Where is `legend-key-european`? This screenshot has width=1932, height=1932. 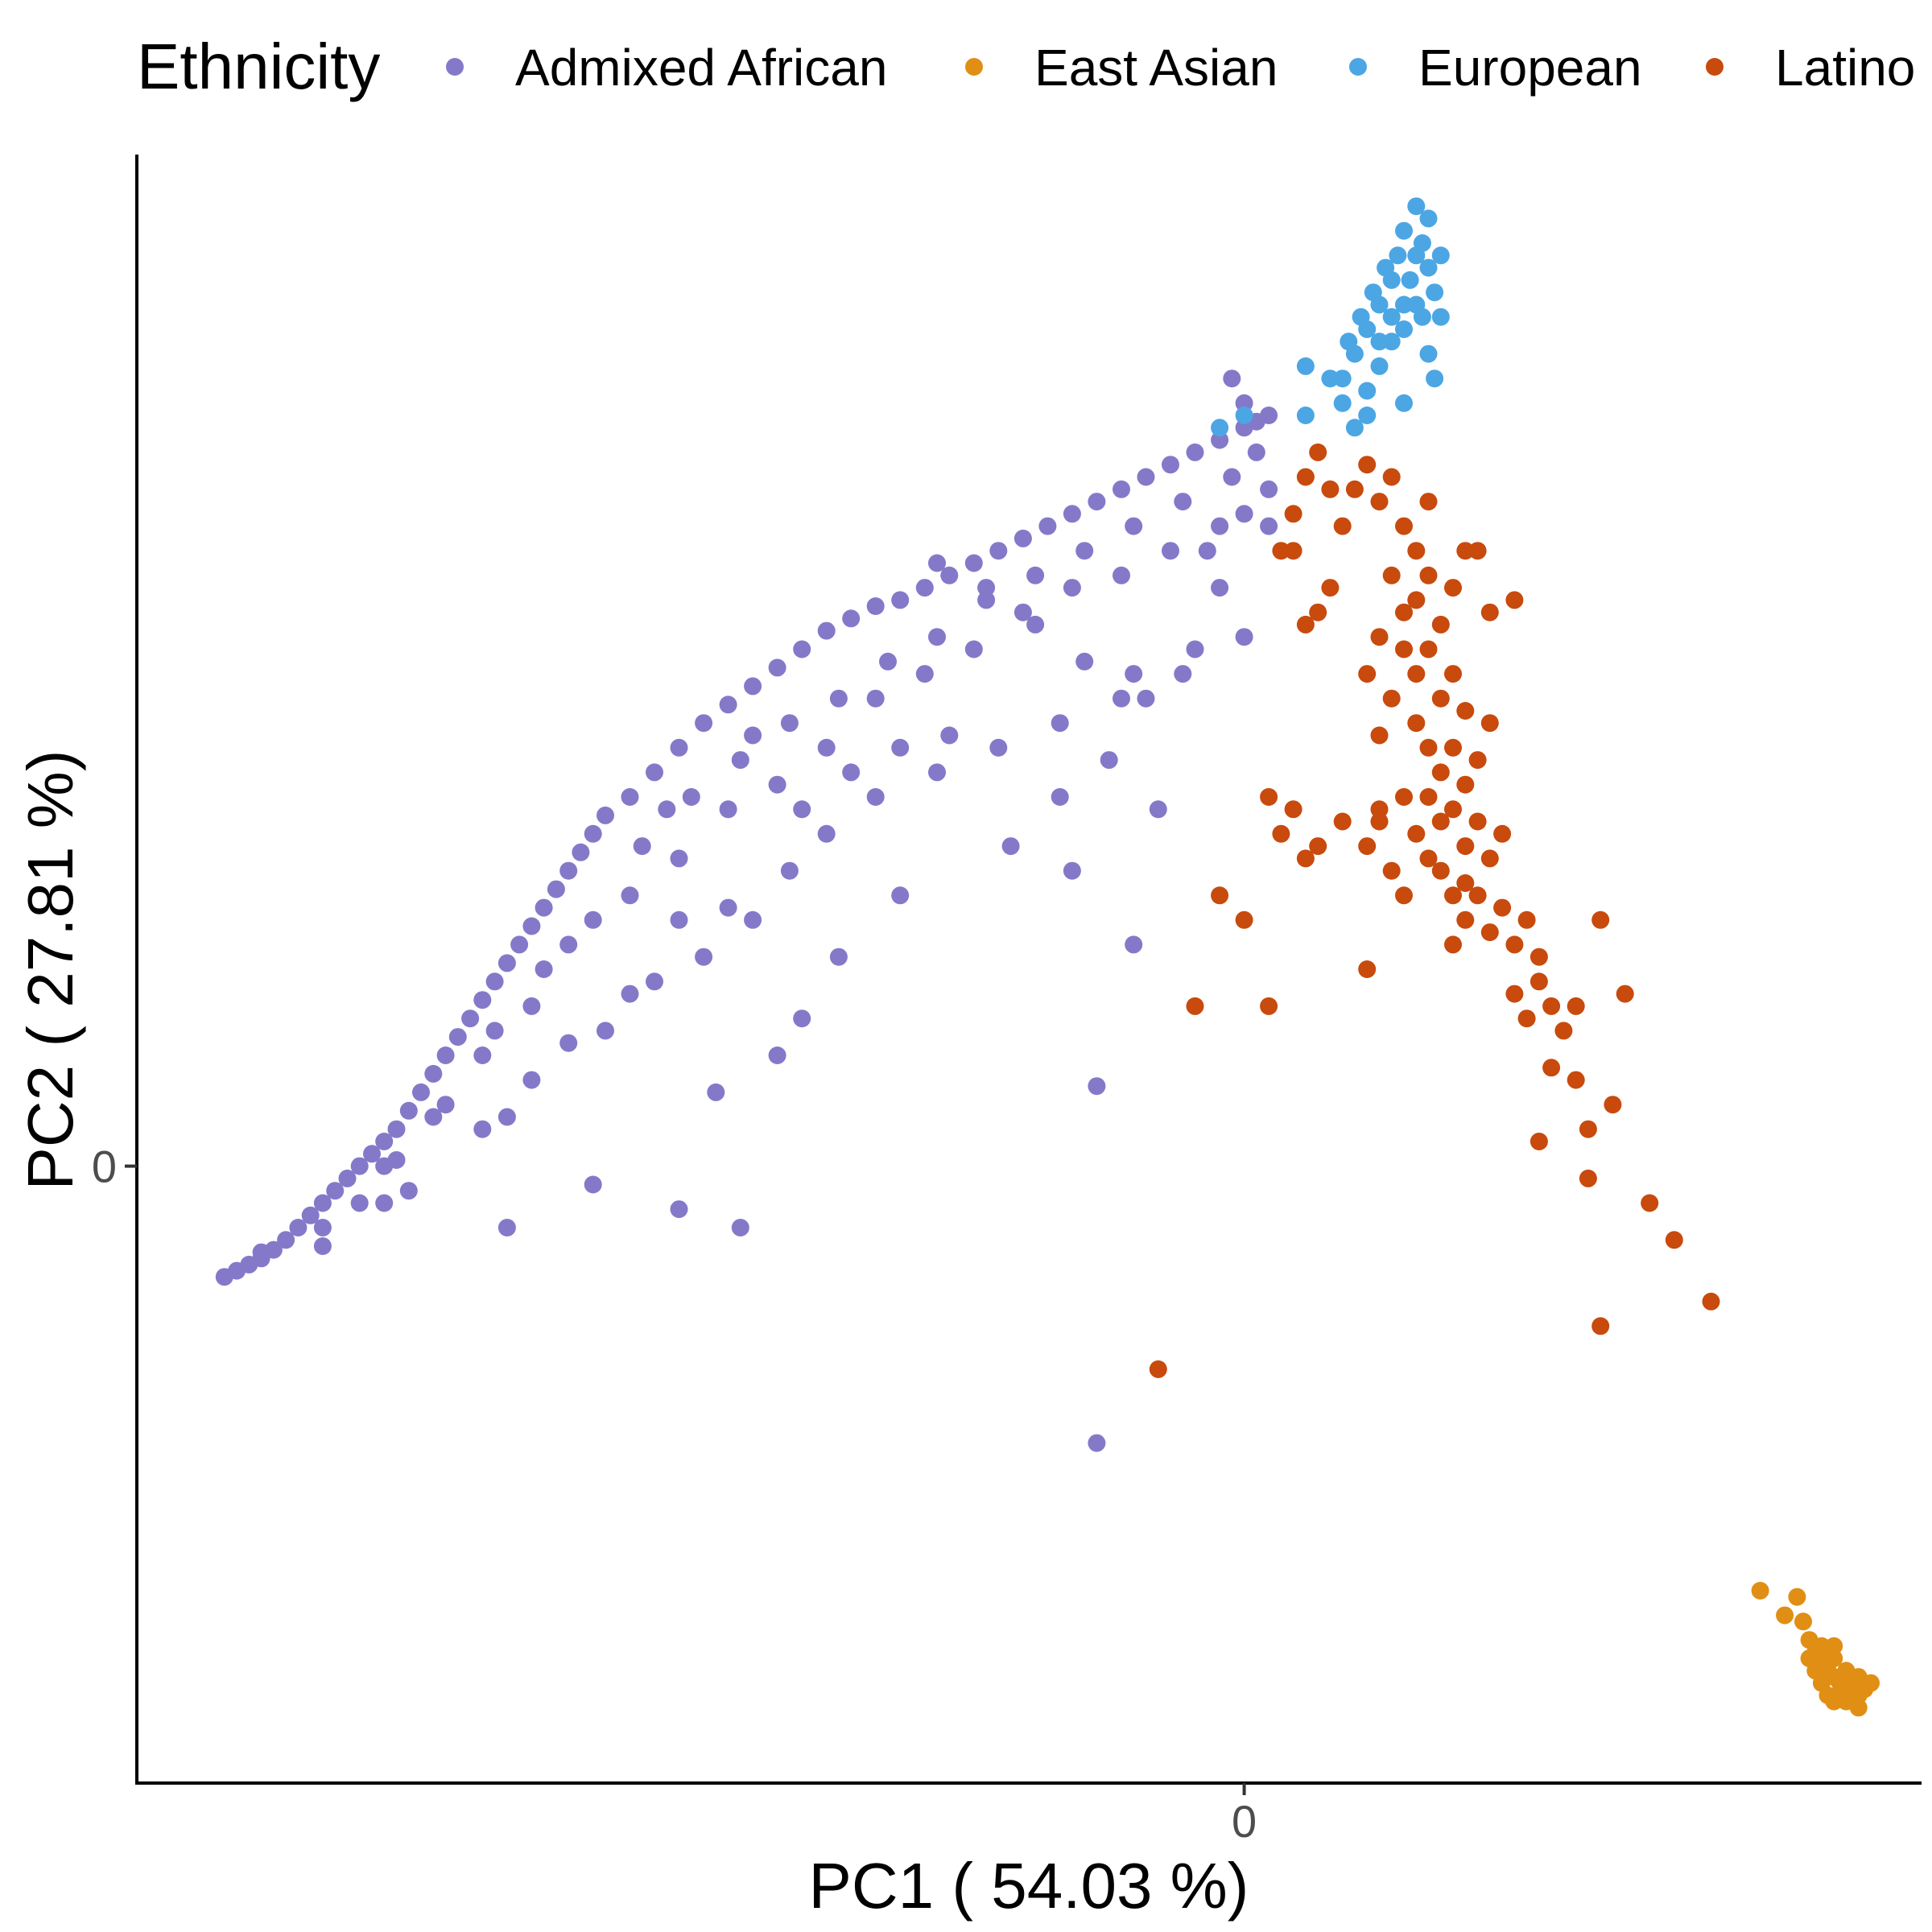 legend-key-european is located at coordinates (1358, 67).